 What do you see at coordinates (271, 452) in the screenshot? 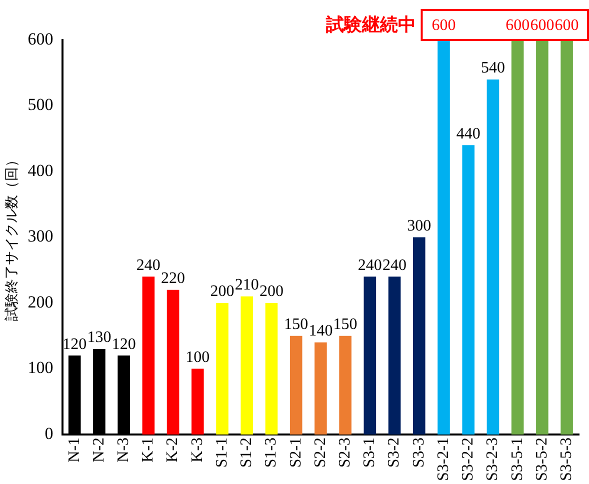
I see `x-tick-label: S1-3` at bounding box center [271, 452].